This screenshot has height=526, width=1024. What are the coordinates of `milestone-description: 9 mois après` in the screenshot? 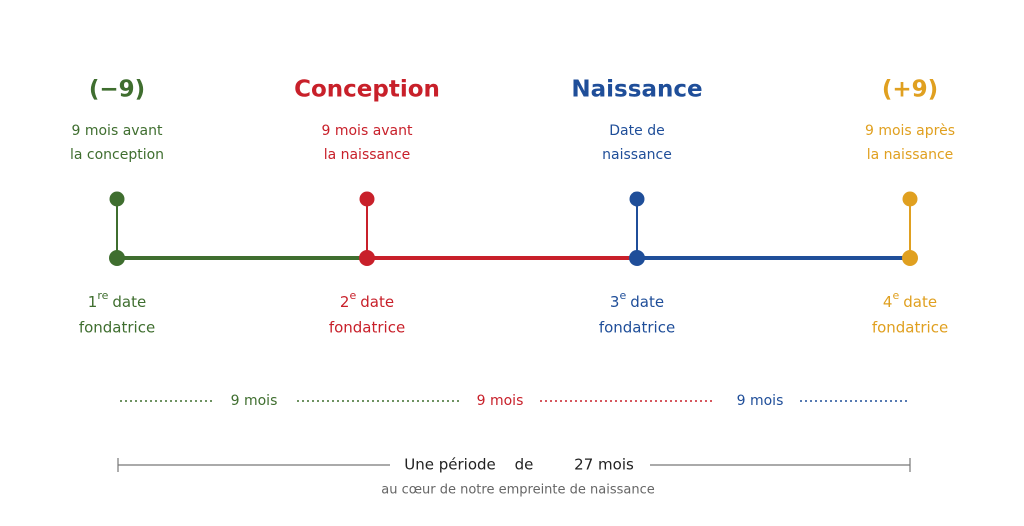 It's located at (910, 131).